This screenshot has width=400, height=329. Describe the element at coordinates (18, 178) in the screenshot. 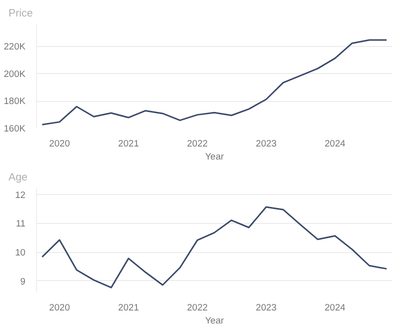

I see `chart-title: Age` at that location.